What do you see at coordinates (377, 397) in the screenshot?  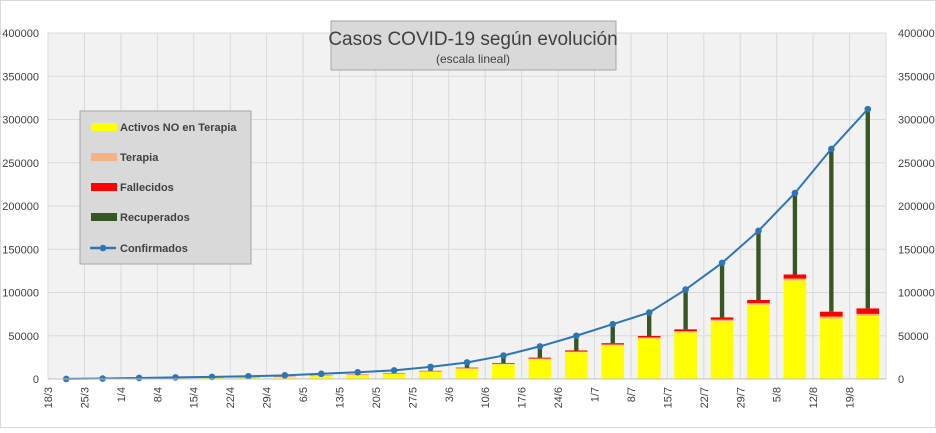 I see `x-tick-label: 20/5` at bounding box center [377, 397].